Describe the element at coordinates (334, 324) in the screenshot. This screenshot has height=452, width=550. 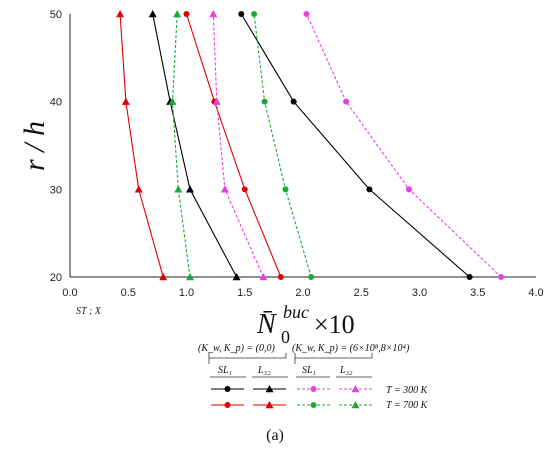
I see `x-label-suffix: ×10` at that location.